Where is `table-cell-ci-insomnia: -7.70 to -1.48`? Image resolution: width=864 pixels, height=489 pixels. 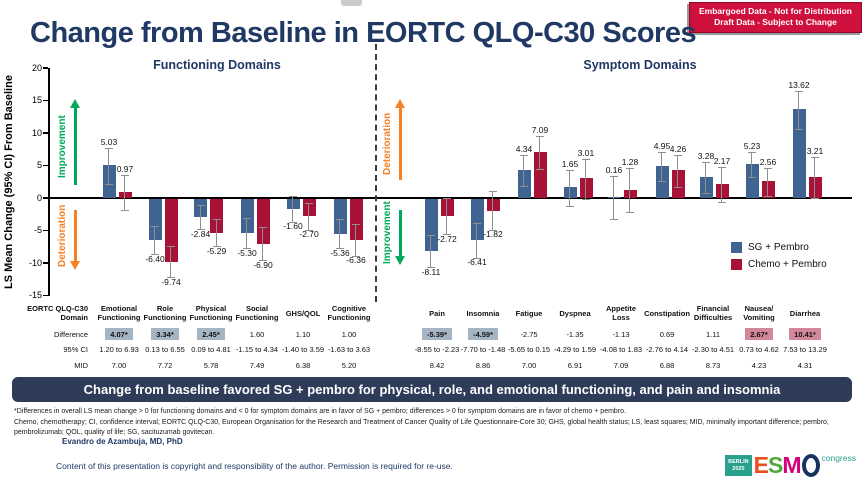
table-cell-ci-insomnia: -7.70 to -1.48 is located at coordinates (483, 349).